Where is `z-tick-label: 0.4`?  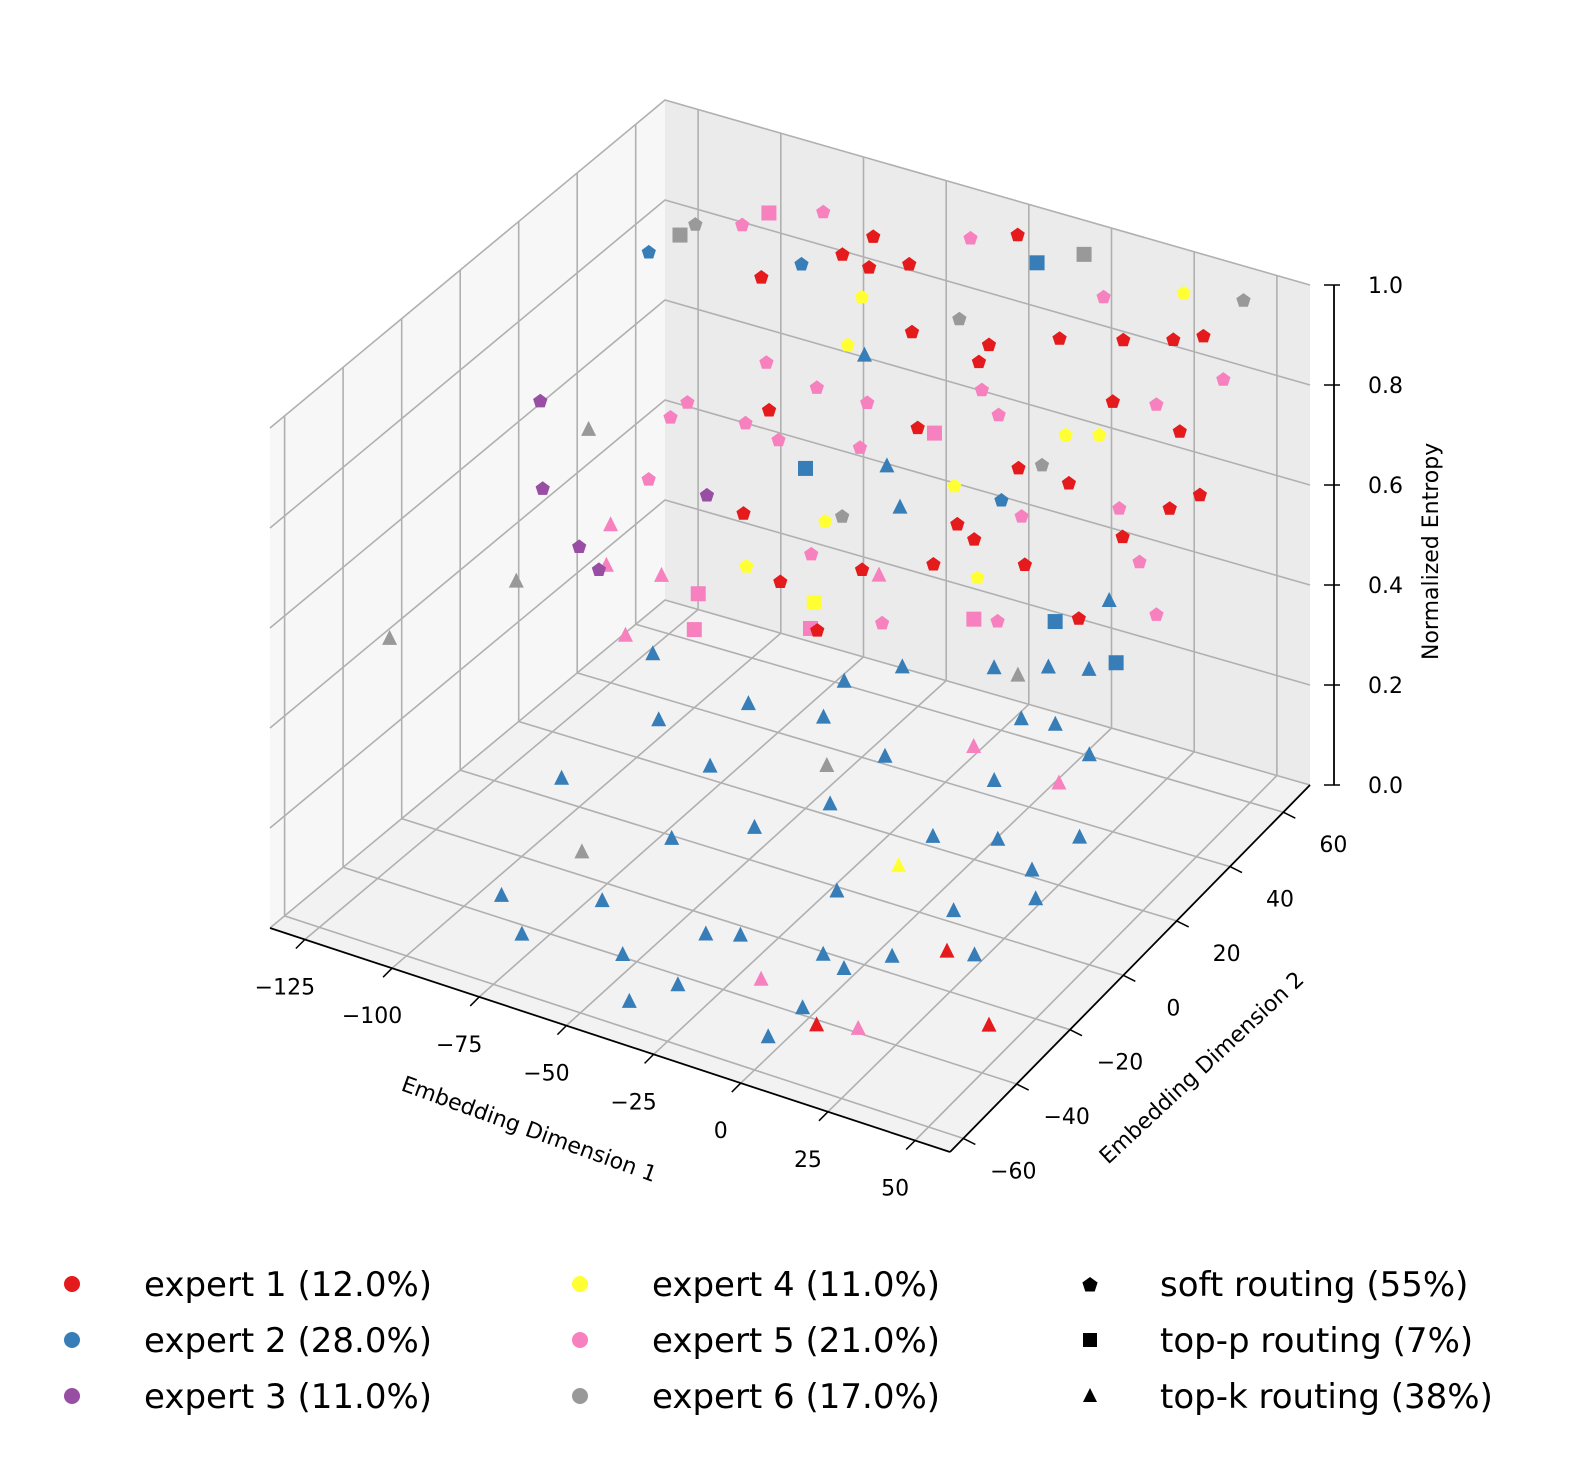 z-tick-label: 0.4 is located at coordinates (1385, 586).